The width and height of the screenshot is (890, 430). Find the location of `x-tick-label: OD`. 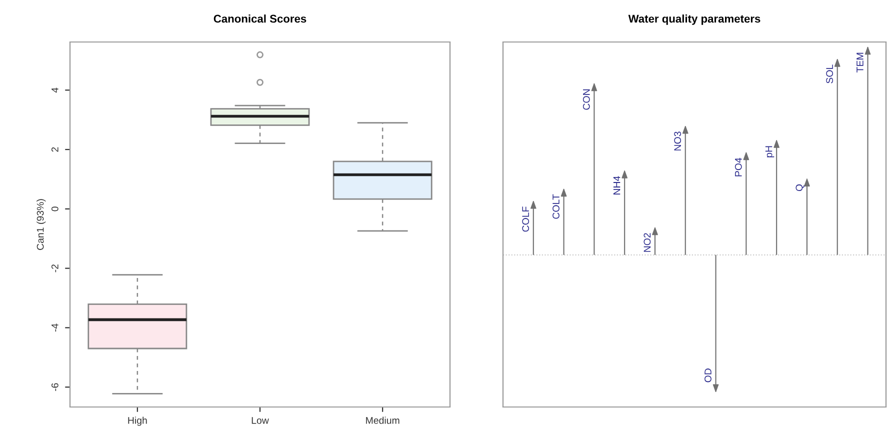

x-tick-label: OD is located at coordinates (708, 375).